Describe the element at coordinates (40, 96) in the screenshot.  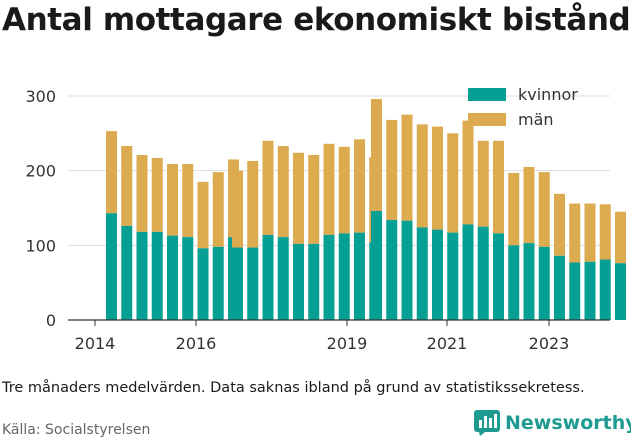
I see `y-tick-label: 300` at that location.